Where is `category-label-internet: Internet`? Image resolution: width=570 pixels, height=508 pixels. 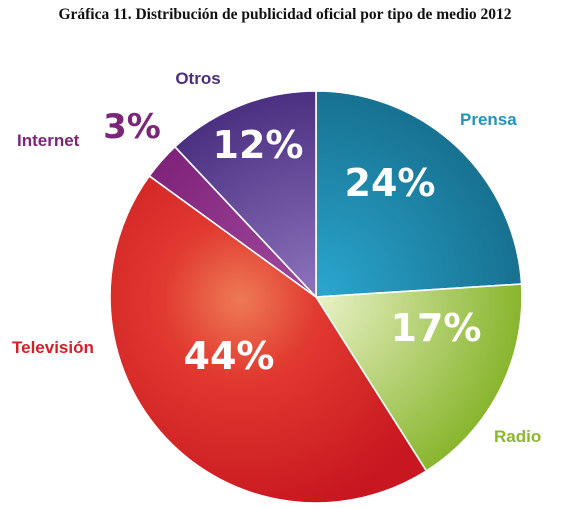 category-label-internet: Internet is located at coordinates (48, 140).